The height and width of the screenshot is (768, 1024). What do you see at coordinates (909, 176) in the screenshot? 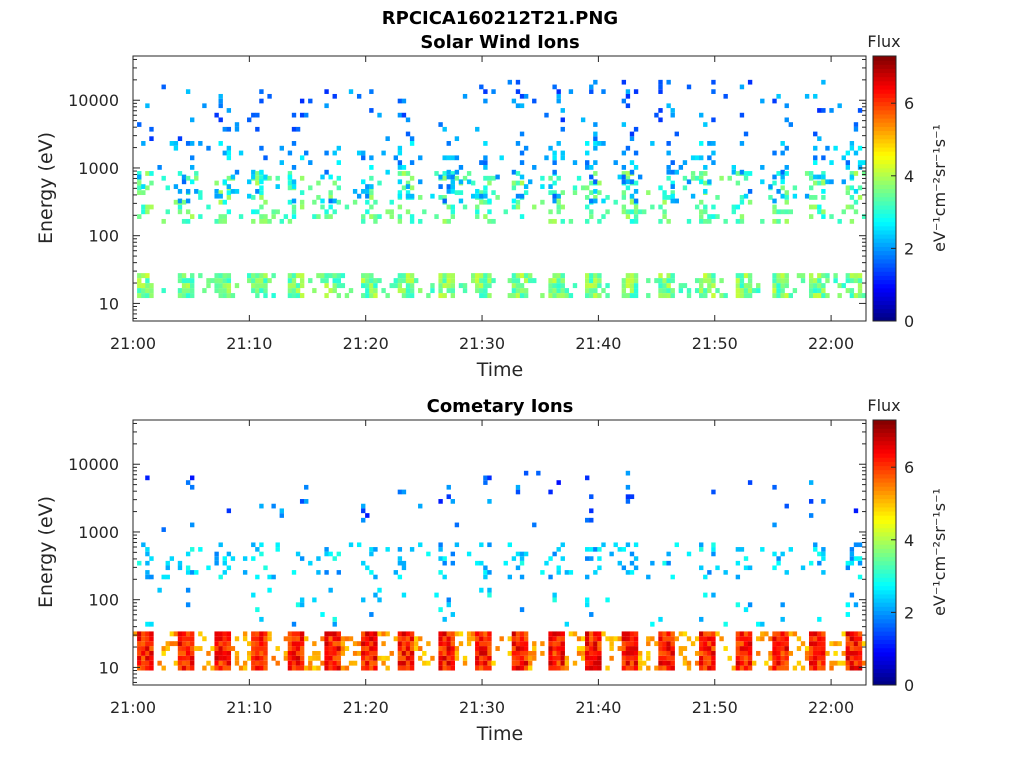
I see `colorbar-tick-label: 4` at bounding box center [909, 176].